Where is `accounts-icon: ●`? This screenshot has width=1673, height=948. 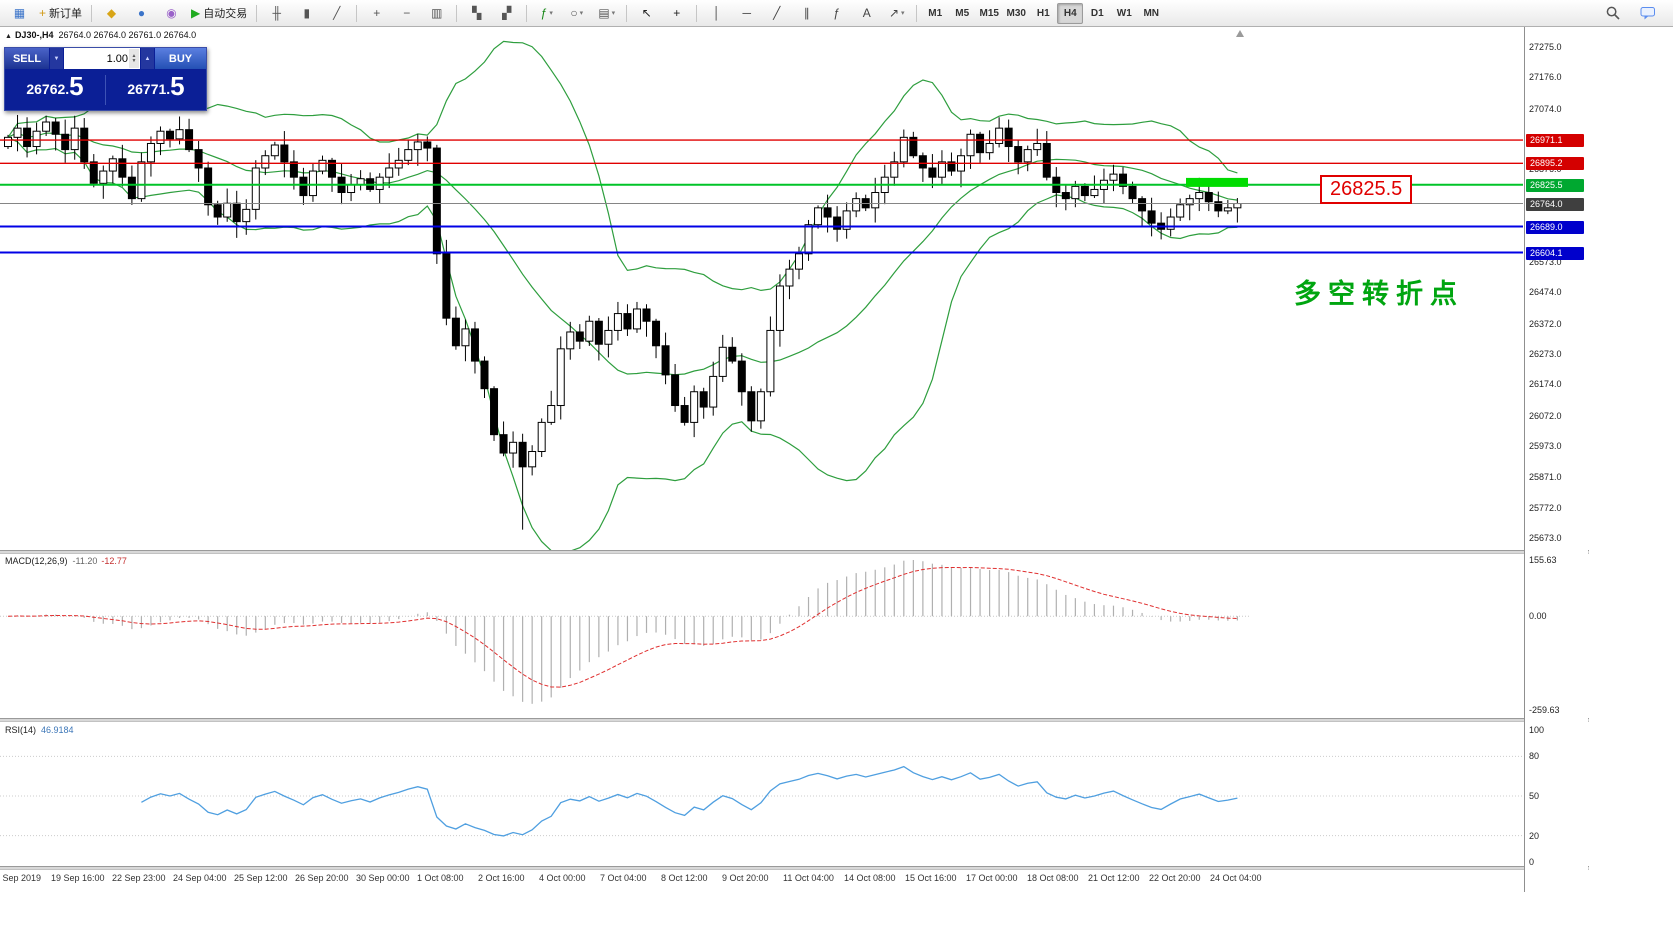 accounts-icon: ● is located at coordinates (141, 13).